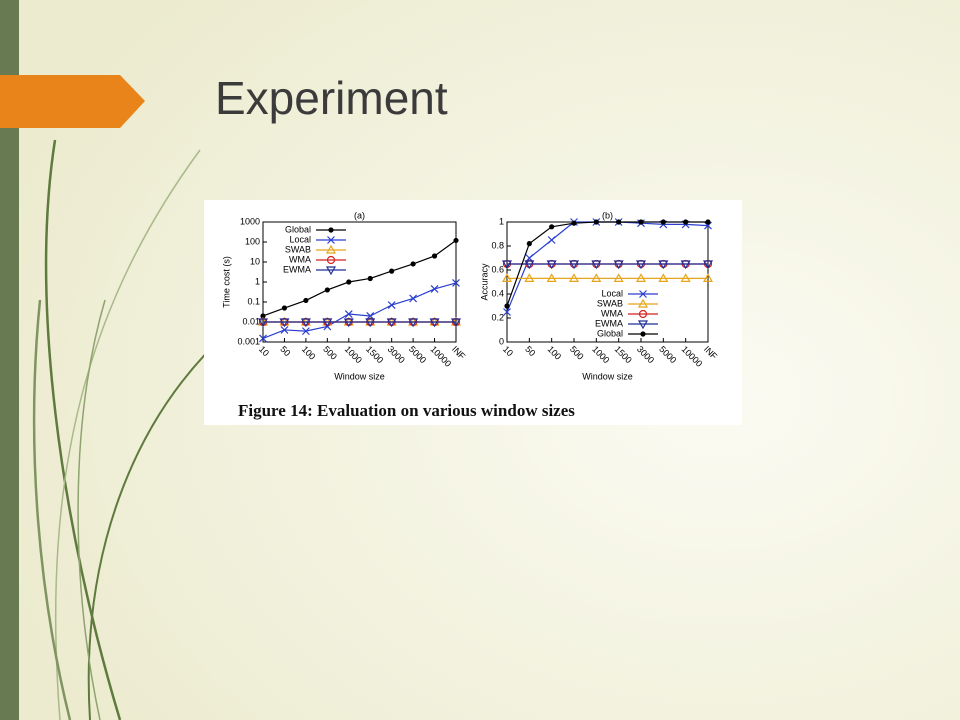  What do you see at coordinates (251, 321) in the screenshot?
I see `y-tick-label: 0.01` at bounding box center [251, 321].